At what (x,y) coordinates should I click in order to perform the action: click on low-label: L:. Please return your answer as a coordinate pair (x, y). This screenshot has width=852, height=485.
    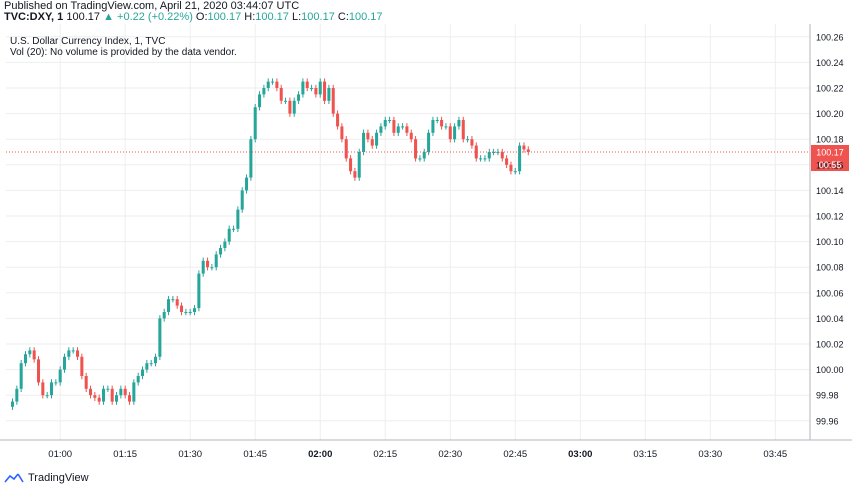
    Looking at the image, I should click on (296, 17).